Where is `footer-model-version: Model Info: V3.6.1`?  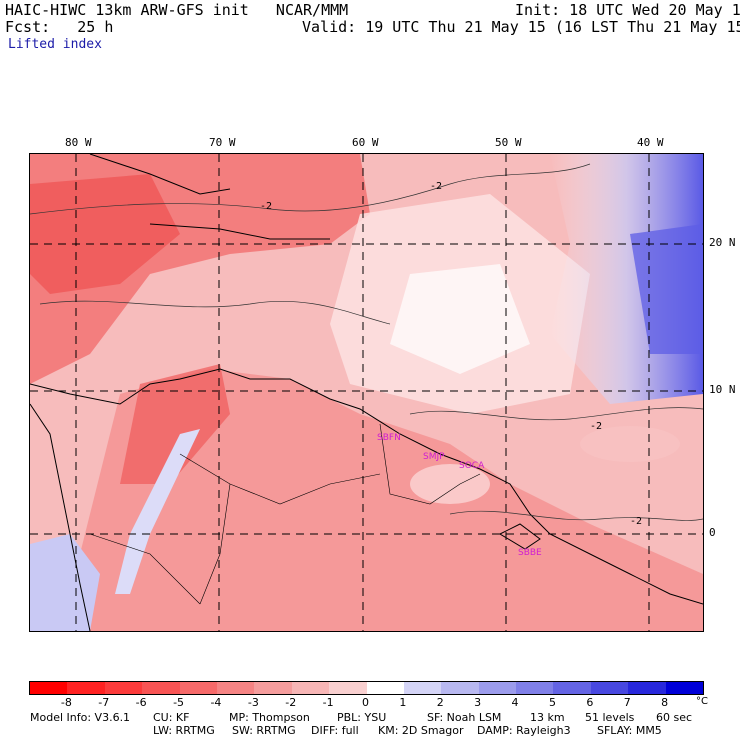
footer-model-version: Model Info: V3.6.1 is located at coordinates (80, 717).